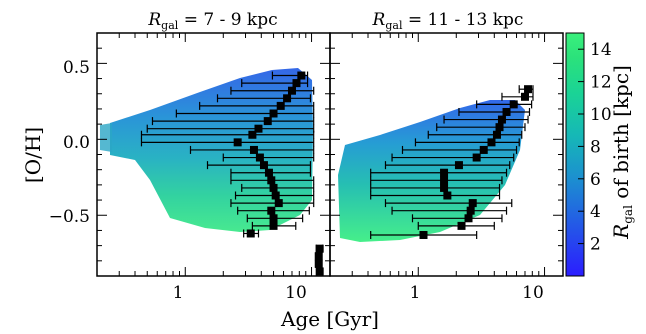 This screenshot has width=646, height=334. What do you see at coordinates (601, 83) in the screenshot?
I see `colorbar-tick-label-12: 12` at bounding box center [601, 83].